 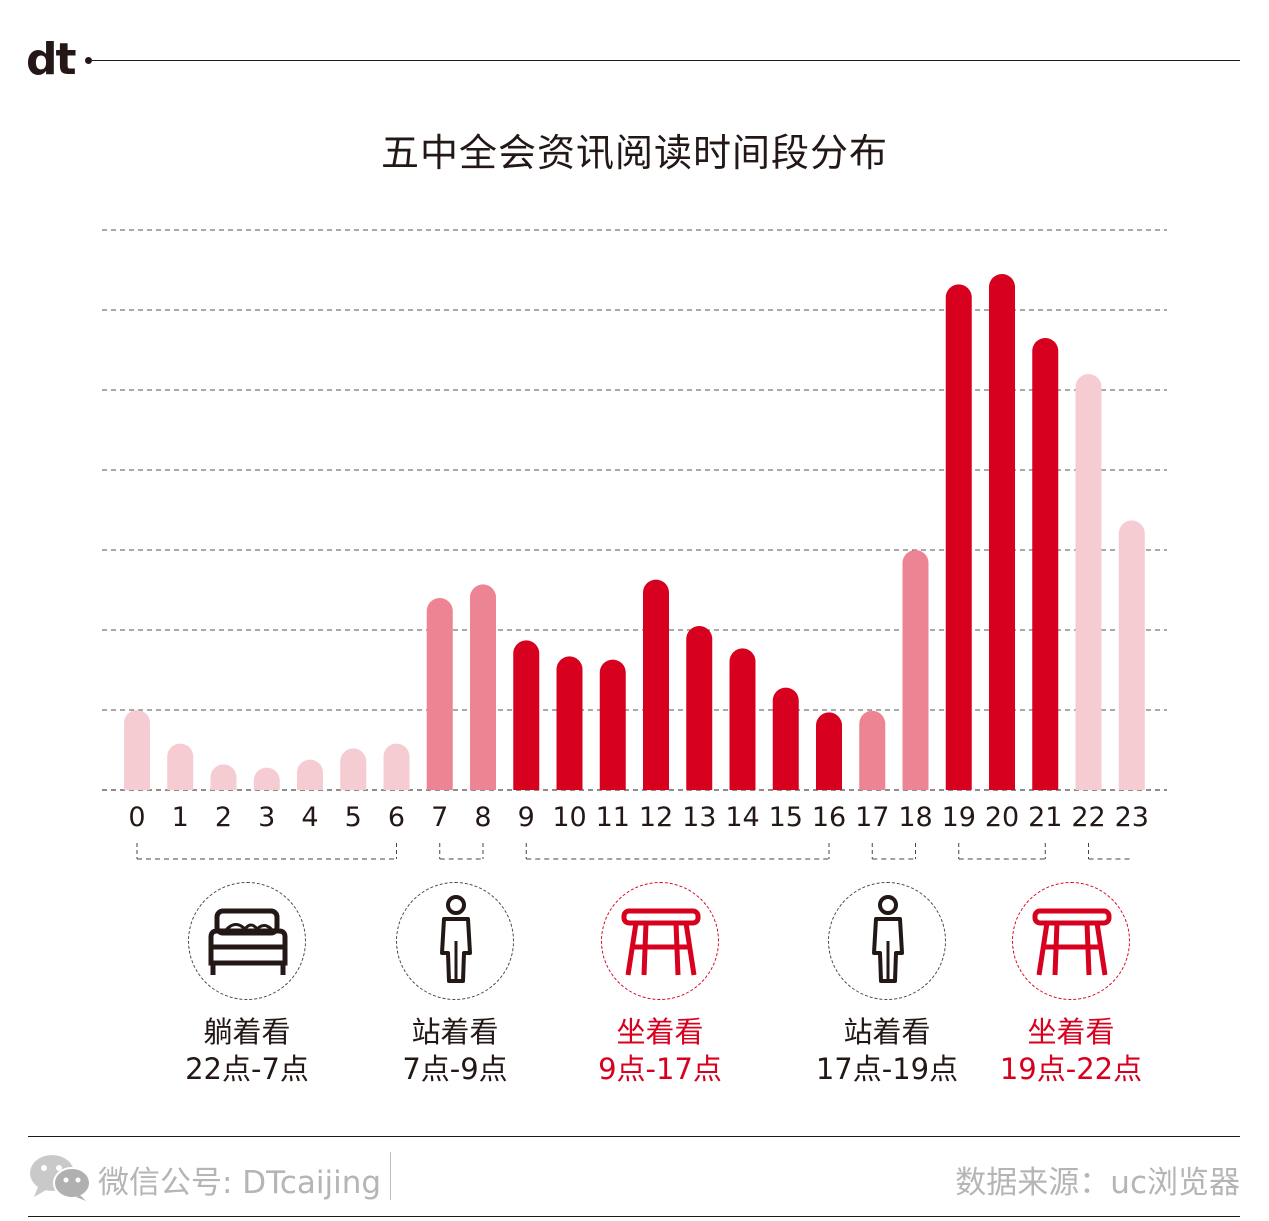 What do you see at coordinates (1071, 1051) in the screenshot?
I see `segment-caption: 坐着看 19点-22点` at bounding box center [1071, 1051].